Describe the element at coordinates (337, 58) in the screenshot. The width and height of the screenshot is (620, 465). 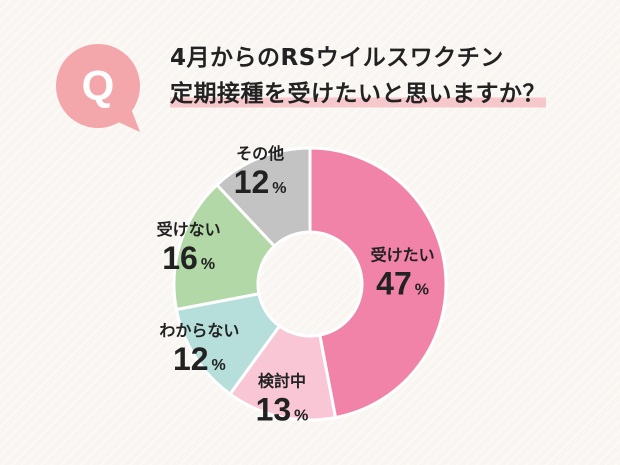
I see `question-line-1: 4月からのRSウイルスワクチン` at that location.